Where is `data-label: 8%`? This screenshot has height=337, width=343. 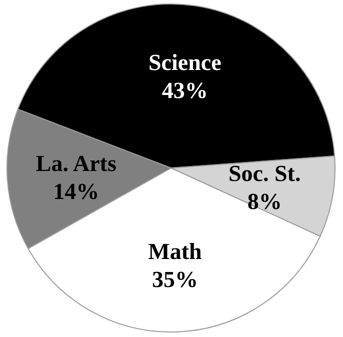 data-label: 8% is located at coordinates (264, 201).